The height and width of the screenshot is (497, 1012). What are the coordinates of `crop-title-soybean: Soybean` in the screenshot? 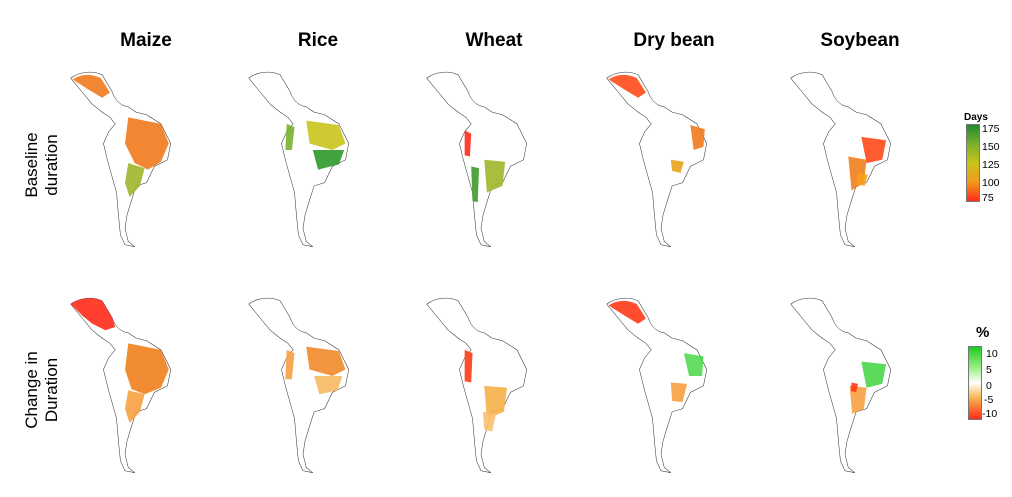 It's located at (860, 40).